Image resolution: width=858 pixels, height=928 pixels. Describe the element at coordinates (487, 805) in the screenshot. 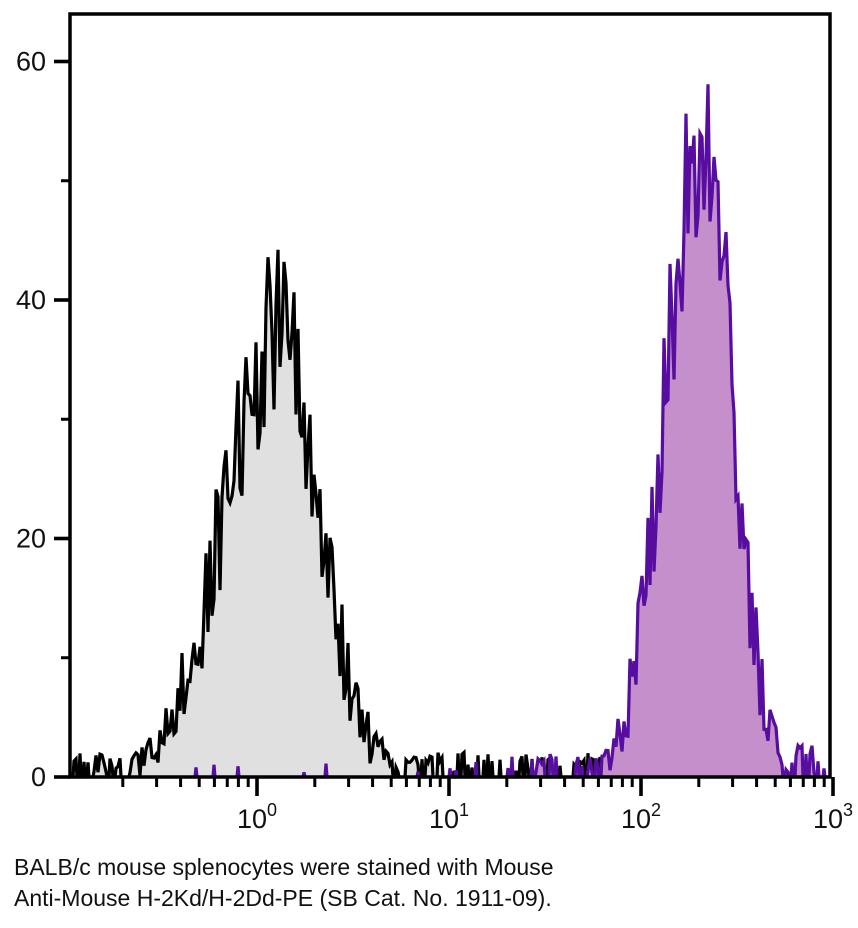

I see `x-axis: 10⁰ 10¹ 10² 10³` at that location.